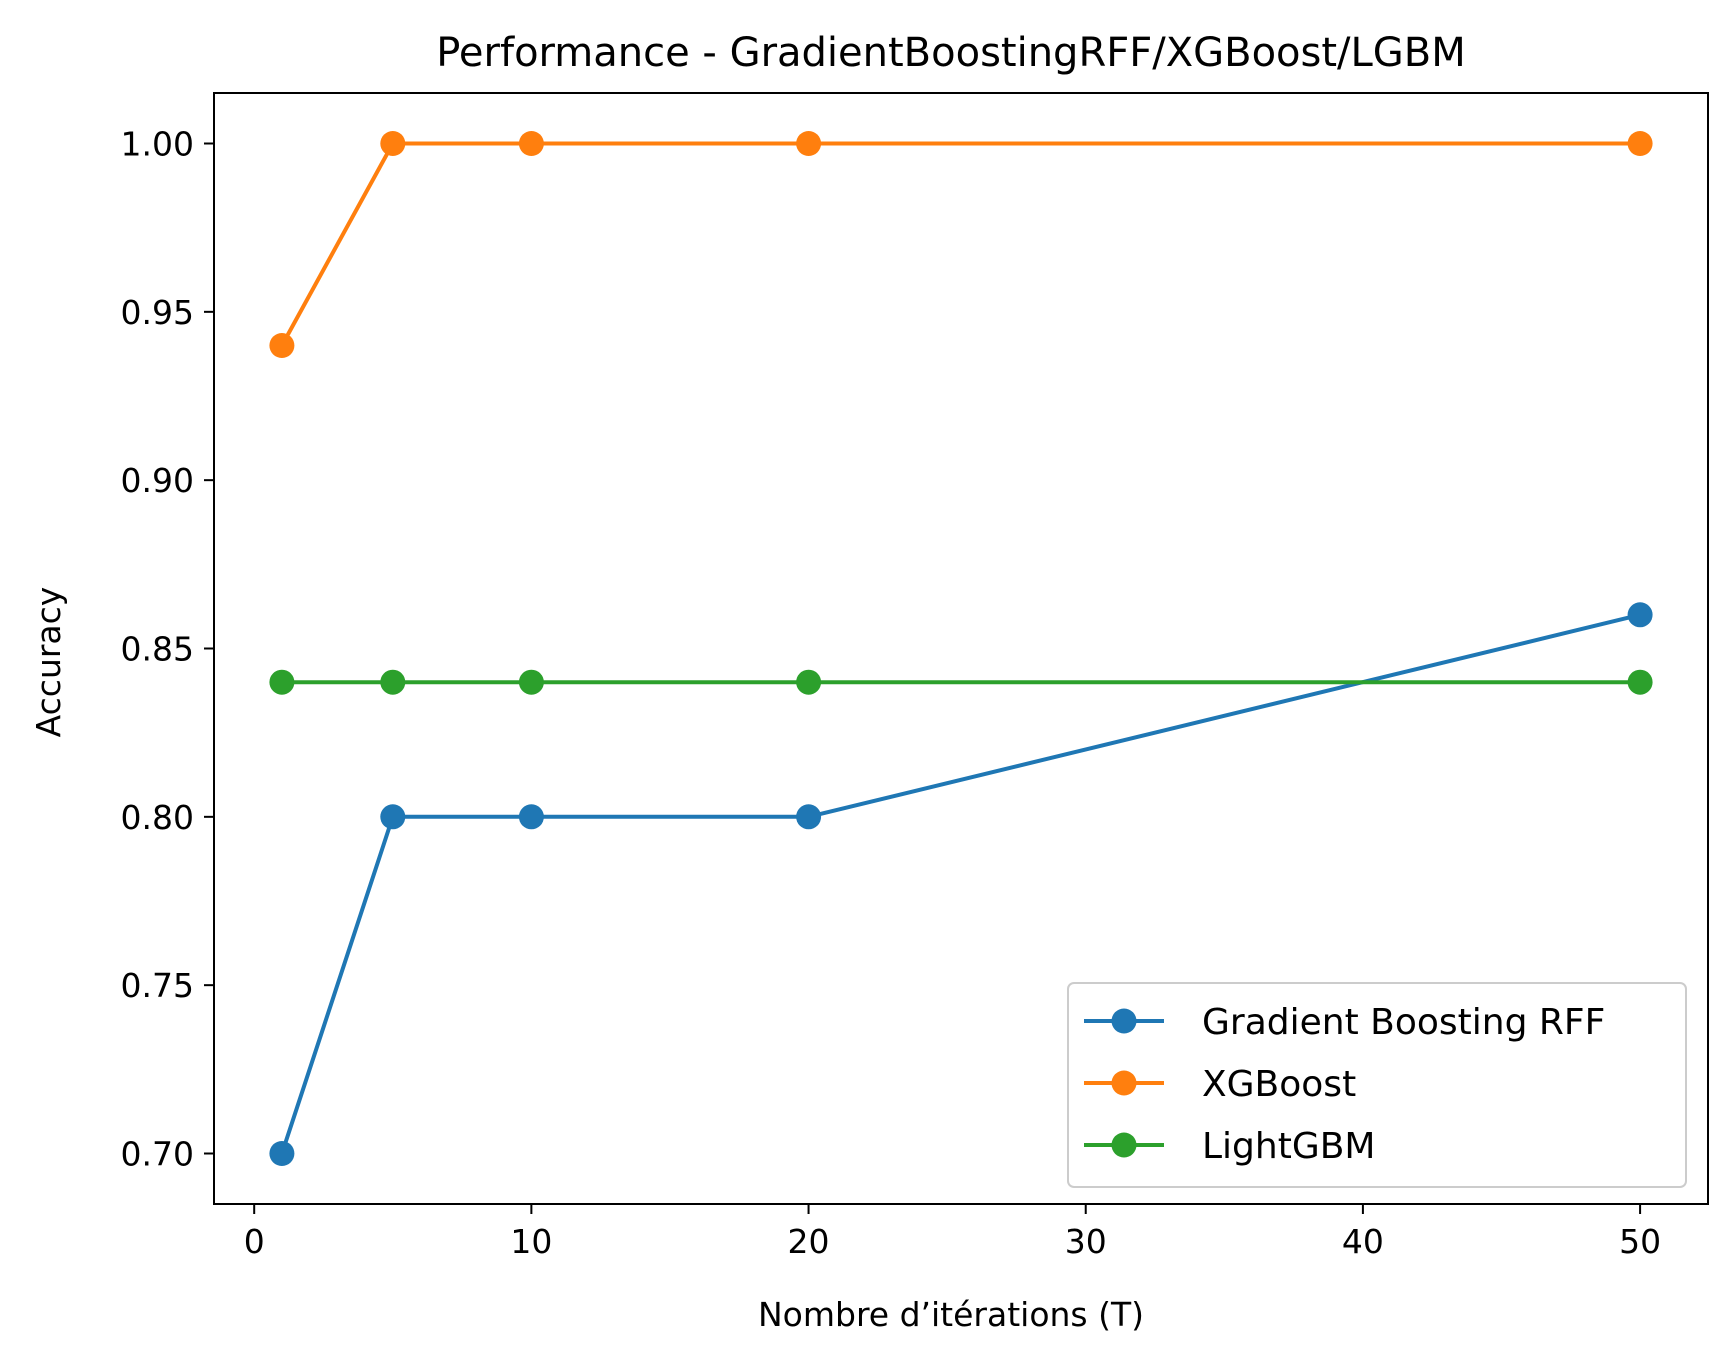 Image resolution: width=1728 pixels, height=1361 pixels. I want to click on y-axis-label: Accuracy, so click(48, 662).